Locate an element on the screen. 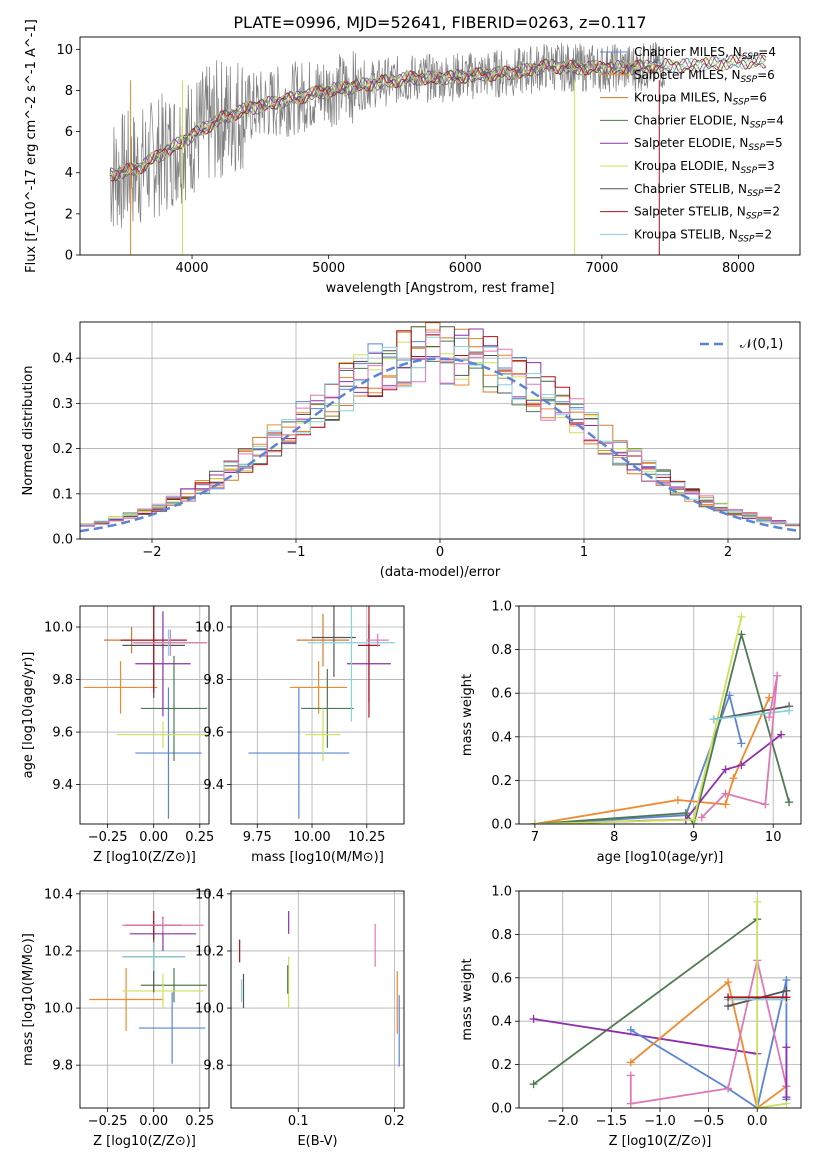 The width and height of the screenshot is (819, 1170). y-tick-label: 2 is located at coordinates (69, 214).